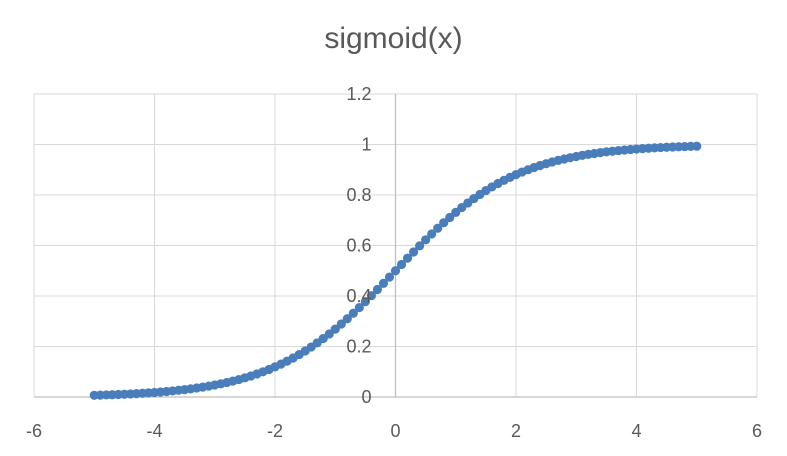 The image size is (787, 456). What do you see at coordinates (358, 296) in the screenshot?
I see `y-tick-label: 0.4` at bounding box center [358, 296].